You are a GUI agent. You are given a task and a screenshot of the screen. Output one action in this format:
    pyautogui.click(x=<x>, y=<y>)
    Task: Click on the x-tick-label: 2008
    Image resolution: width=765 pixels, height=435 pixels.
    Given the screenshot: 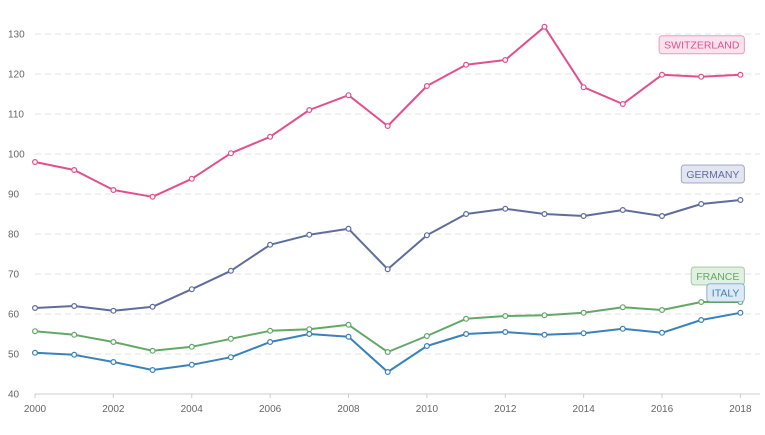 What is the action you would take?
    pyautogui.click(x=348, y=409)
    